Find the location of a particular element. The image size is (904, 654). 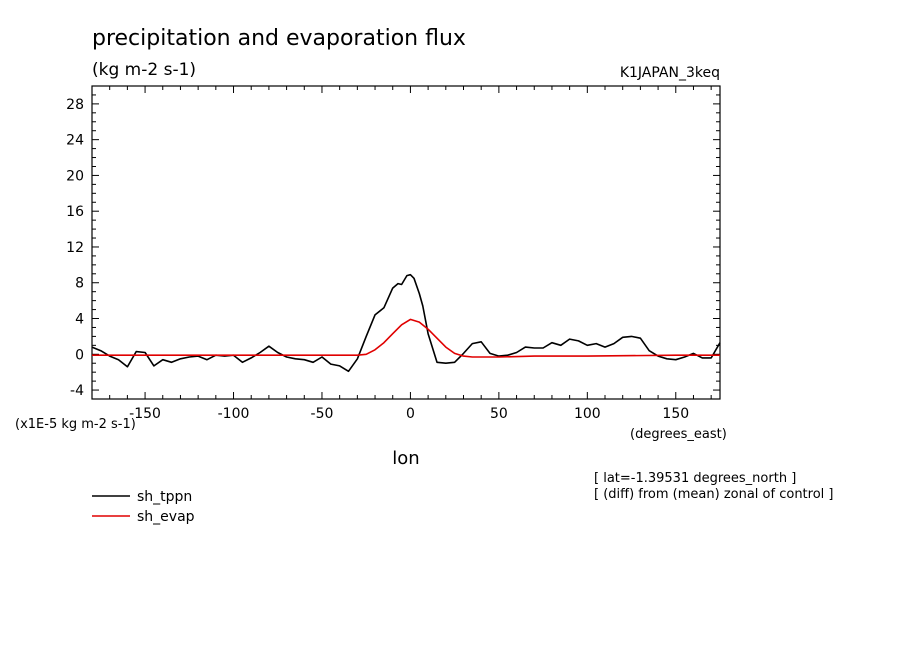

y-tick-label: 4 is located at coordinates (79, 320).